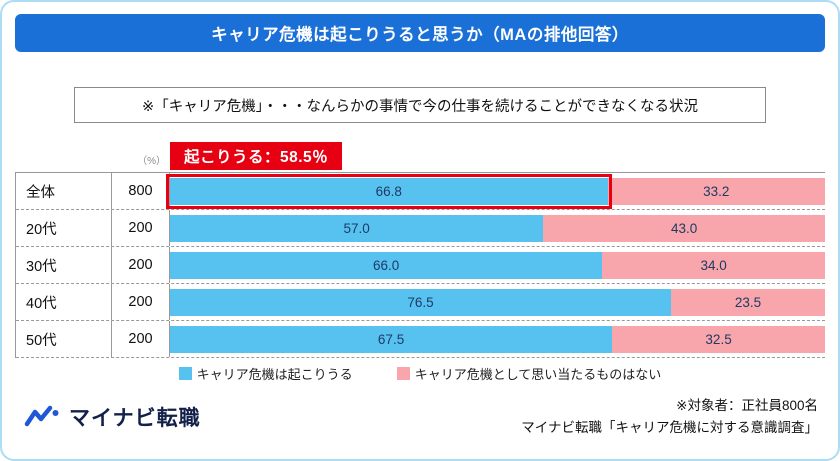 The height and width of the screenshot is (461, 840). I want to click on mynavi-logo-text: マイナビ転職, so click(135, 418).